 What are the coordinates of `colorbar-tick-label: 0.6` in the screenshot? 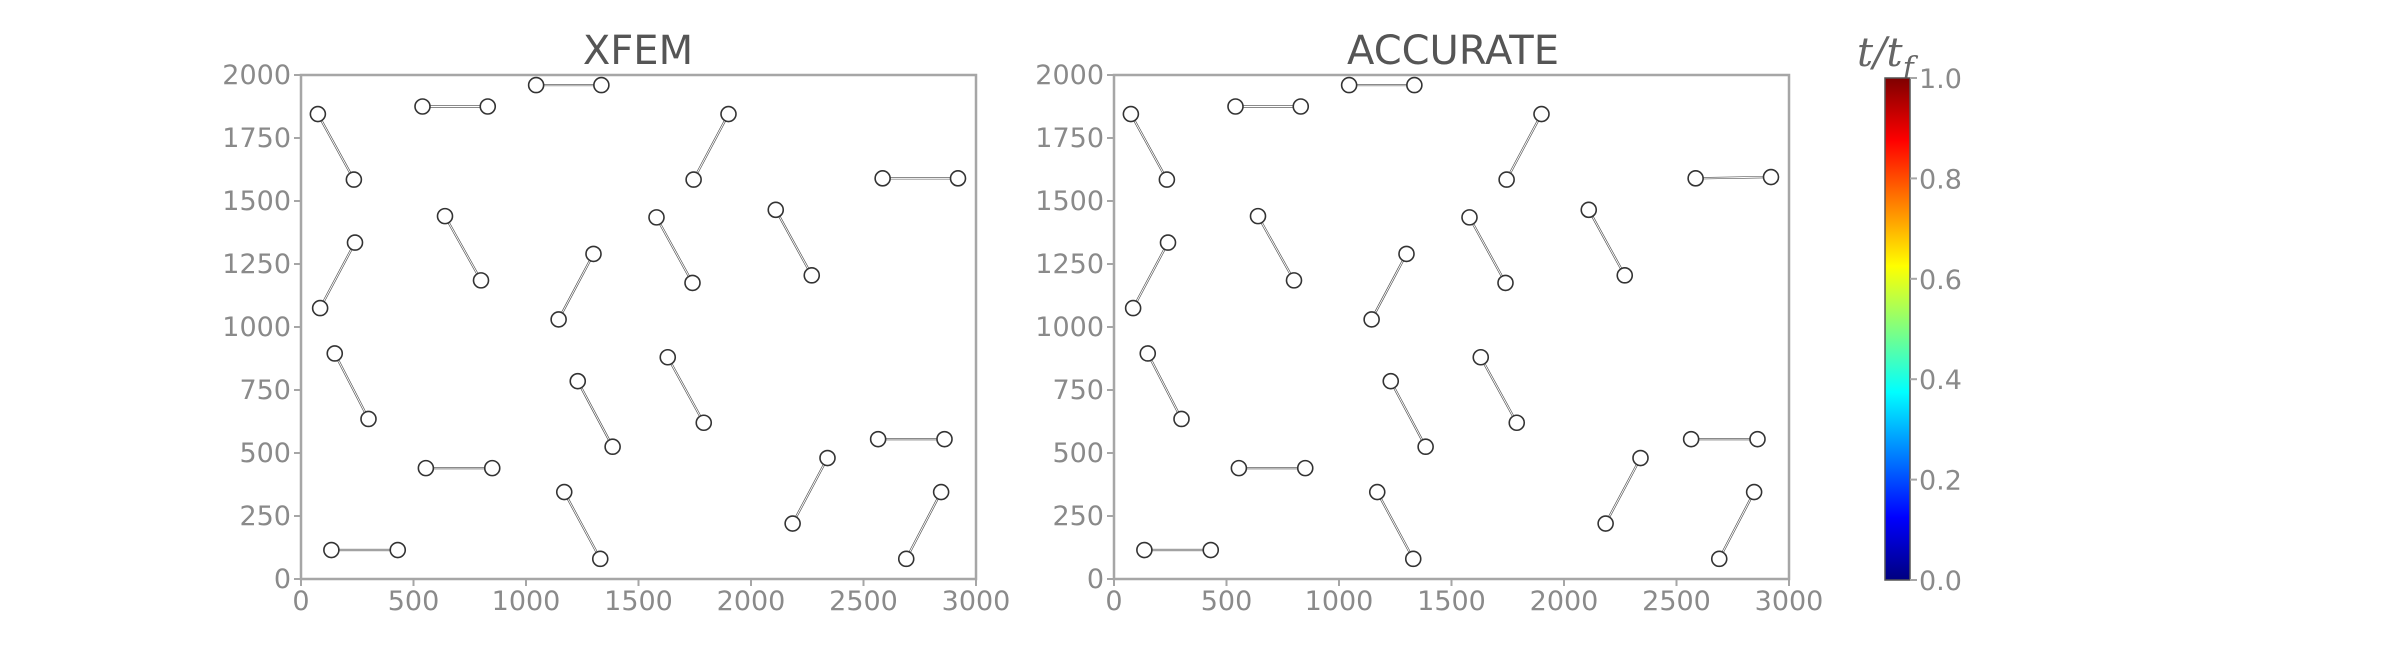 It's located at (1940, 280).